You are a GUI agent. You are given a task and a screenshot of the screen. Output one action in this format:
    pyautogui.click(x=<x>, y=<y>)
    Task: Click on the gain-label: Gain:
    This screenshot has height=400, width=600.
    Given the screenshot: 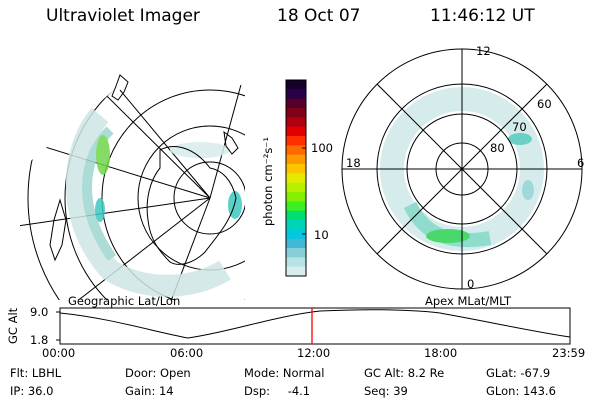 What is the action you would take?
    pyautogui.click(x=140, y=391)
    